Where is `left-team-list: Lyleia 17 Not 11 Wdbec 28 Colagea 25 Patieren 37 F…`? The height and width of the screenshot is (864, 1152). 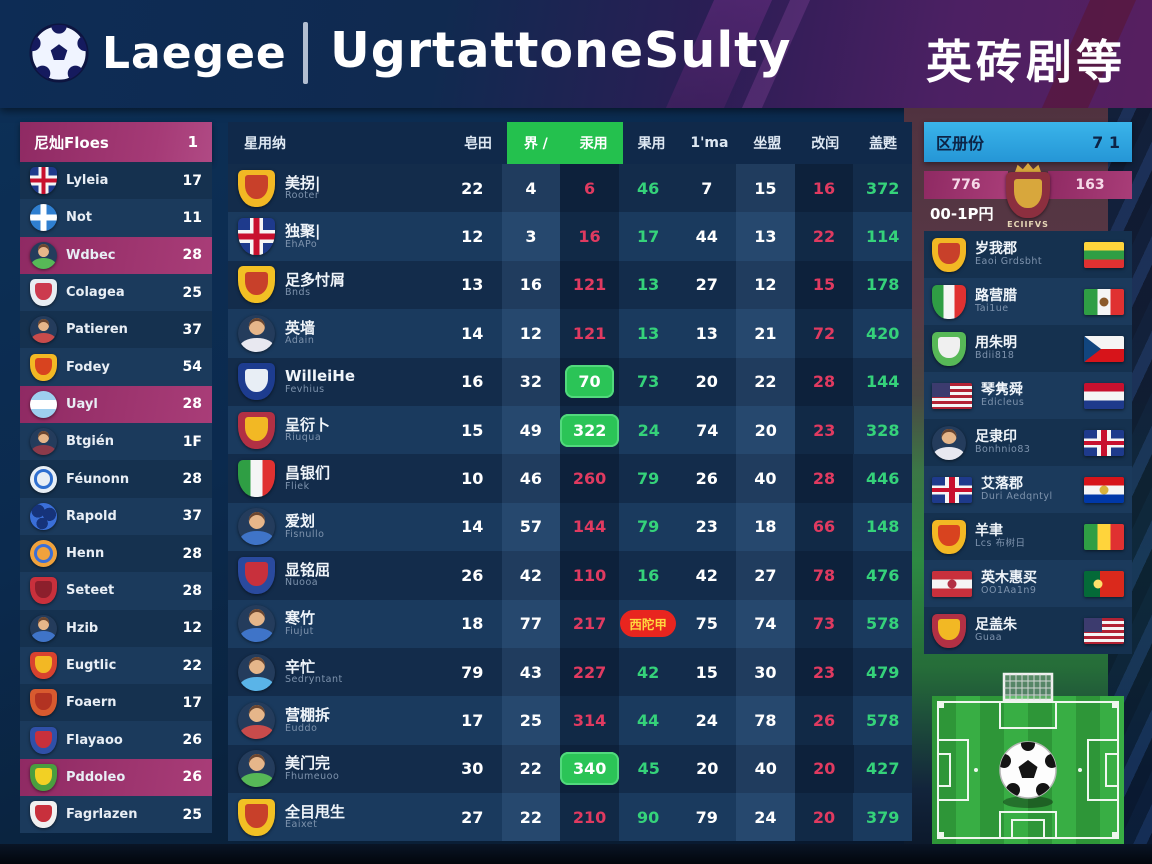
left-team-list: Lyleia 17 Not 11 Wdbec 28 Colagea 25 Patieren 37 F… is located at coordinates (116, 498).